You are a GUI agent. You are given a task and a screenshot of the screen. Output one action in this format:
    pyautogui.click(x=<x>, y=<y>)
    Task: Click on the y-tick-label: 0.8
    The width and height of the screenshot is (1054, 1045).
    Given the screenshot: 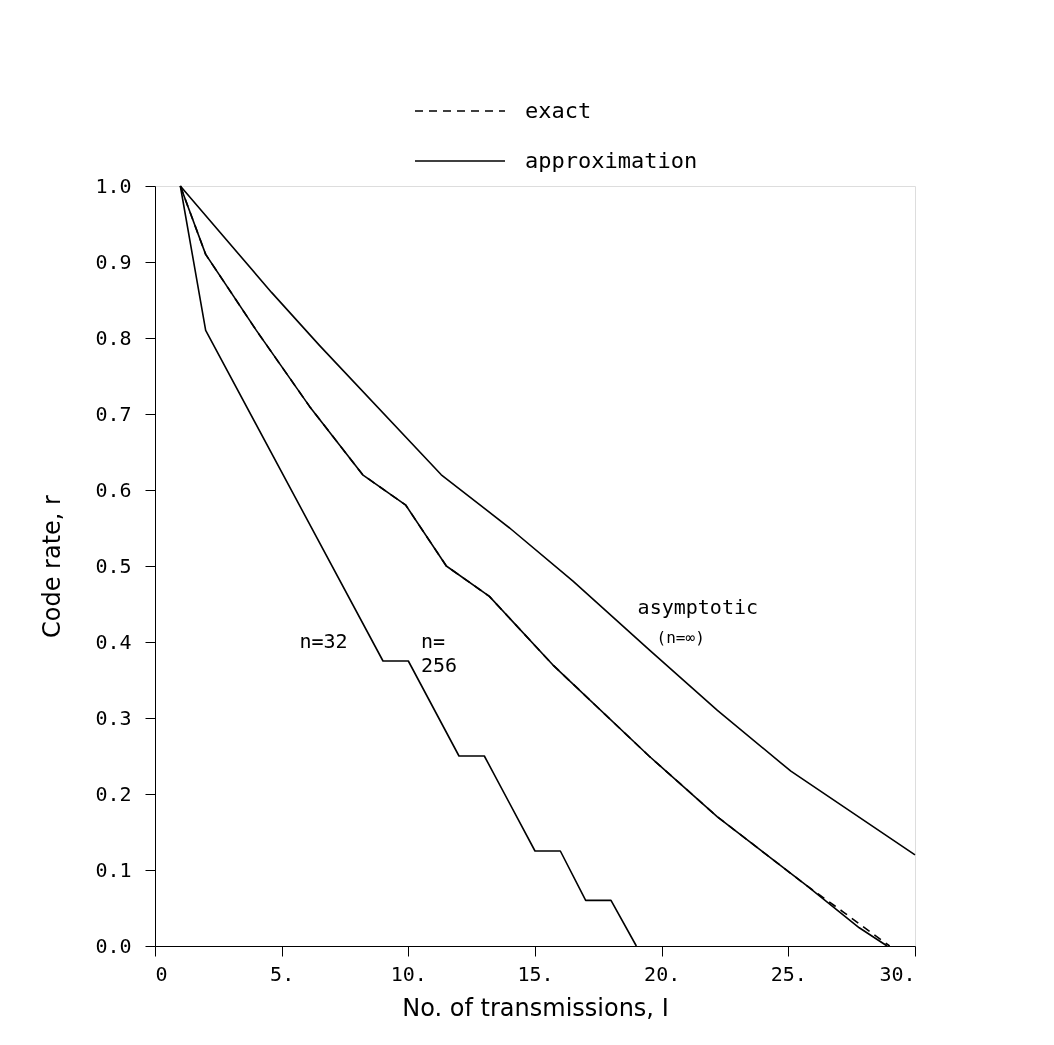 What is the action you would take?
    pyautogui.click(x=113, y=337)
    